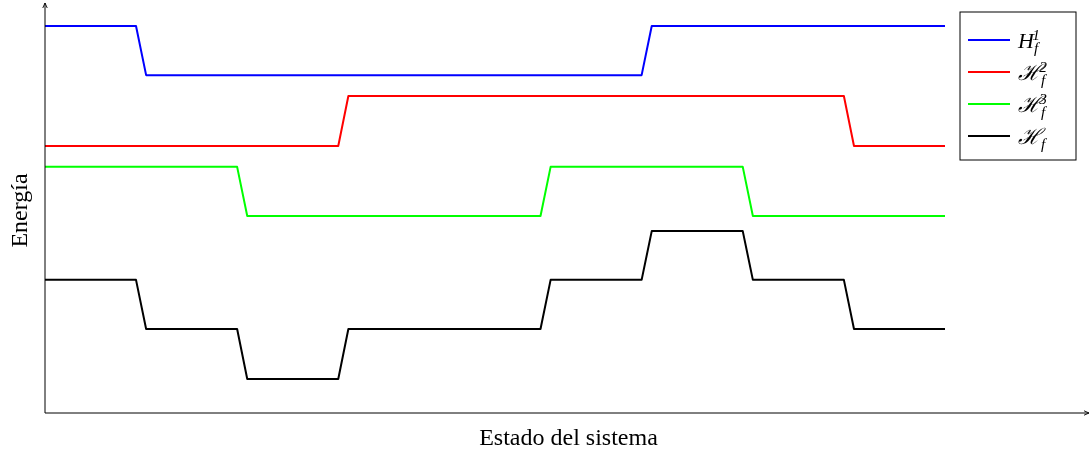  Describe the element at coordinates (19, 210) in the screenshot. I see `y-axis-title: Energía` at that location.